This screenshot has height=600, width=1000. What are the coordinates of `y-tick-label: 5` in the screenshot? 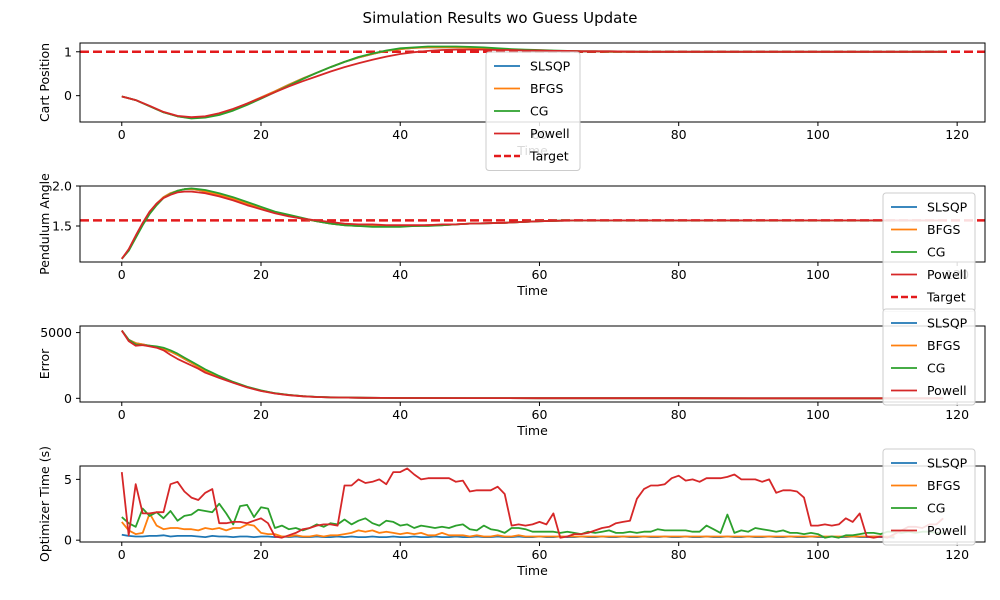 It's located at (68, 479).